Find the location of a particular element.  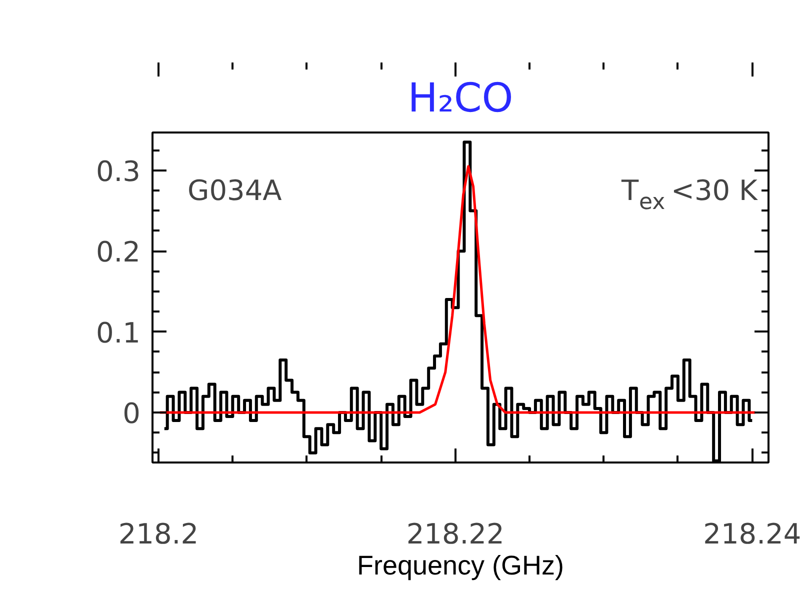

chart-title: H₂CO is located at coordinates (461, 99).